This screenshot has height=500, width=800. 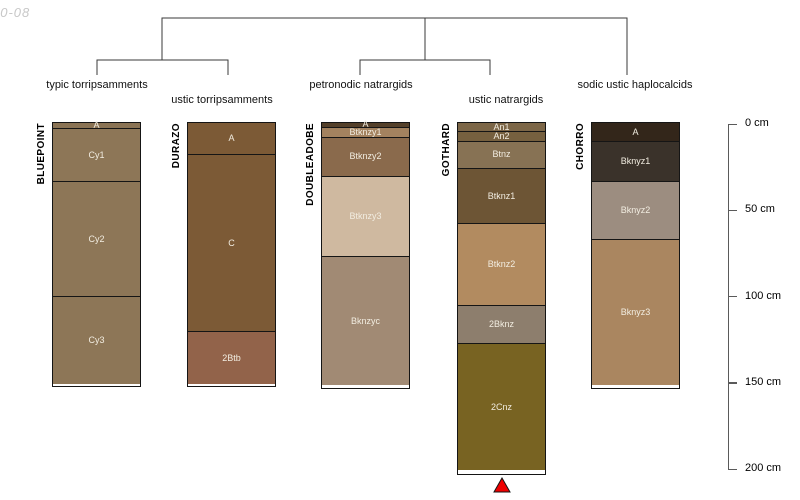 I want to click on depth-tick-label: 200 cm, so click(x=763, y=468).